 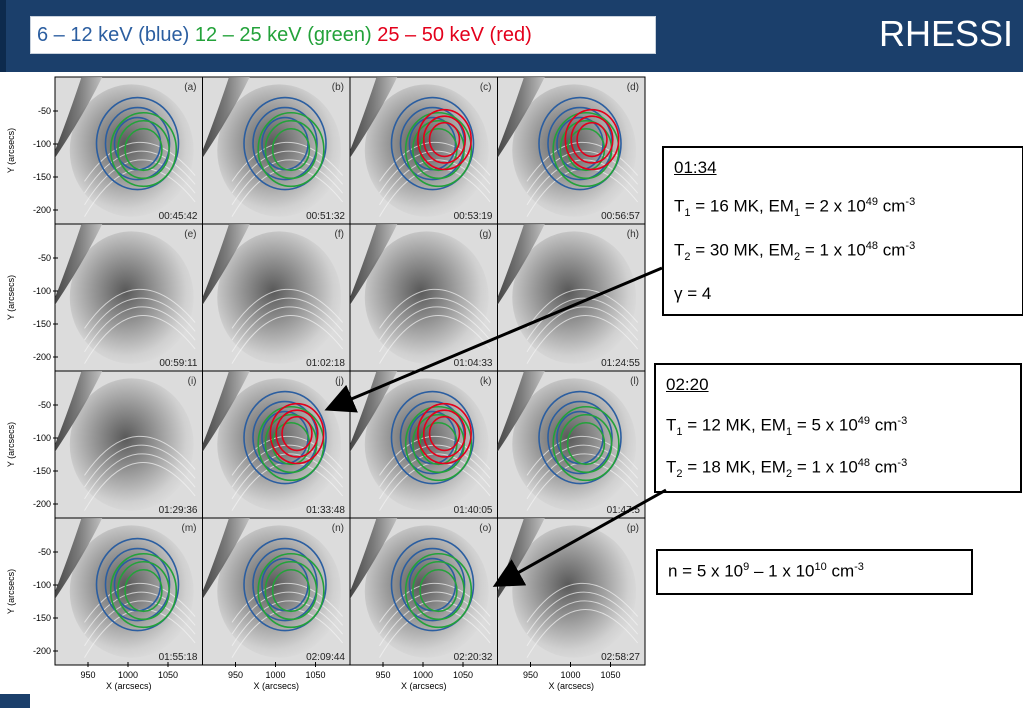 I want to click on panel-b: (b) 00:51:32, so click(x=276, y=150).